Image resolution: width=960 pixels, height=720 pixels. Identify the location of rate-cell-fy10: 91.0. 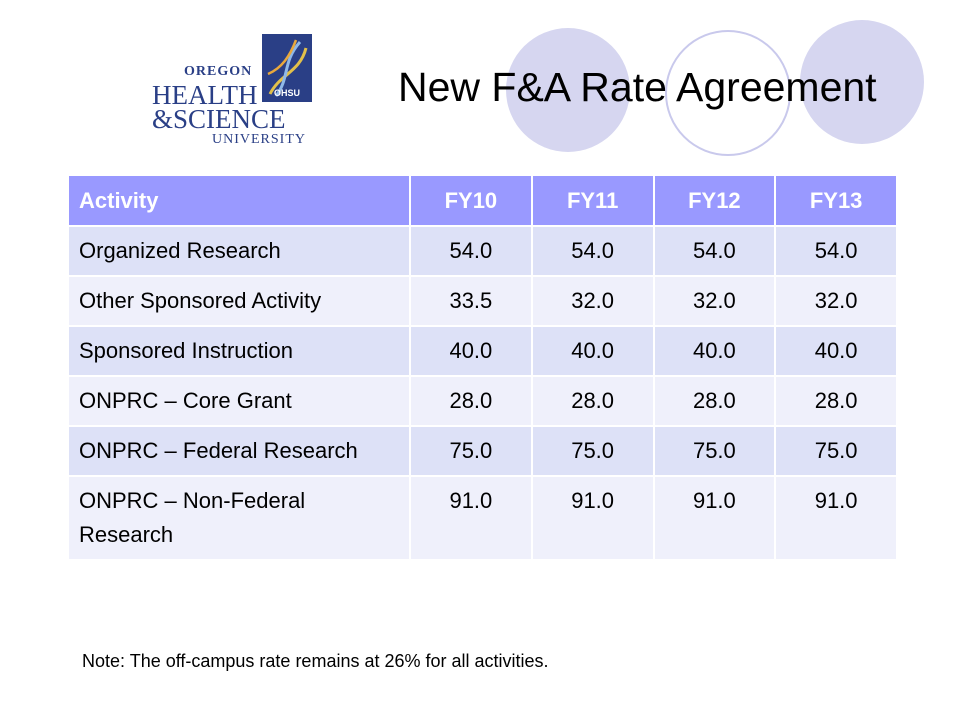
(471, 518).